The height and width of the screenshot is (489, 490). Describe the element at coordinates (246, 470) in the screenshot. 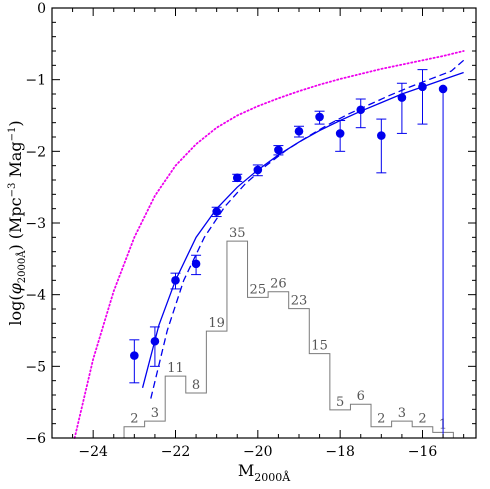

I see `x-axis-title-main: M` at that location.